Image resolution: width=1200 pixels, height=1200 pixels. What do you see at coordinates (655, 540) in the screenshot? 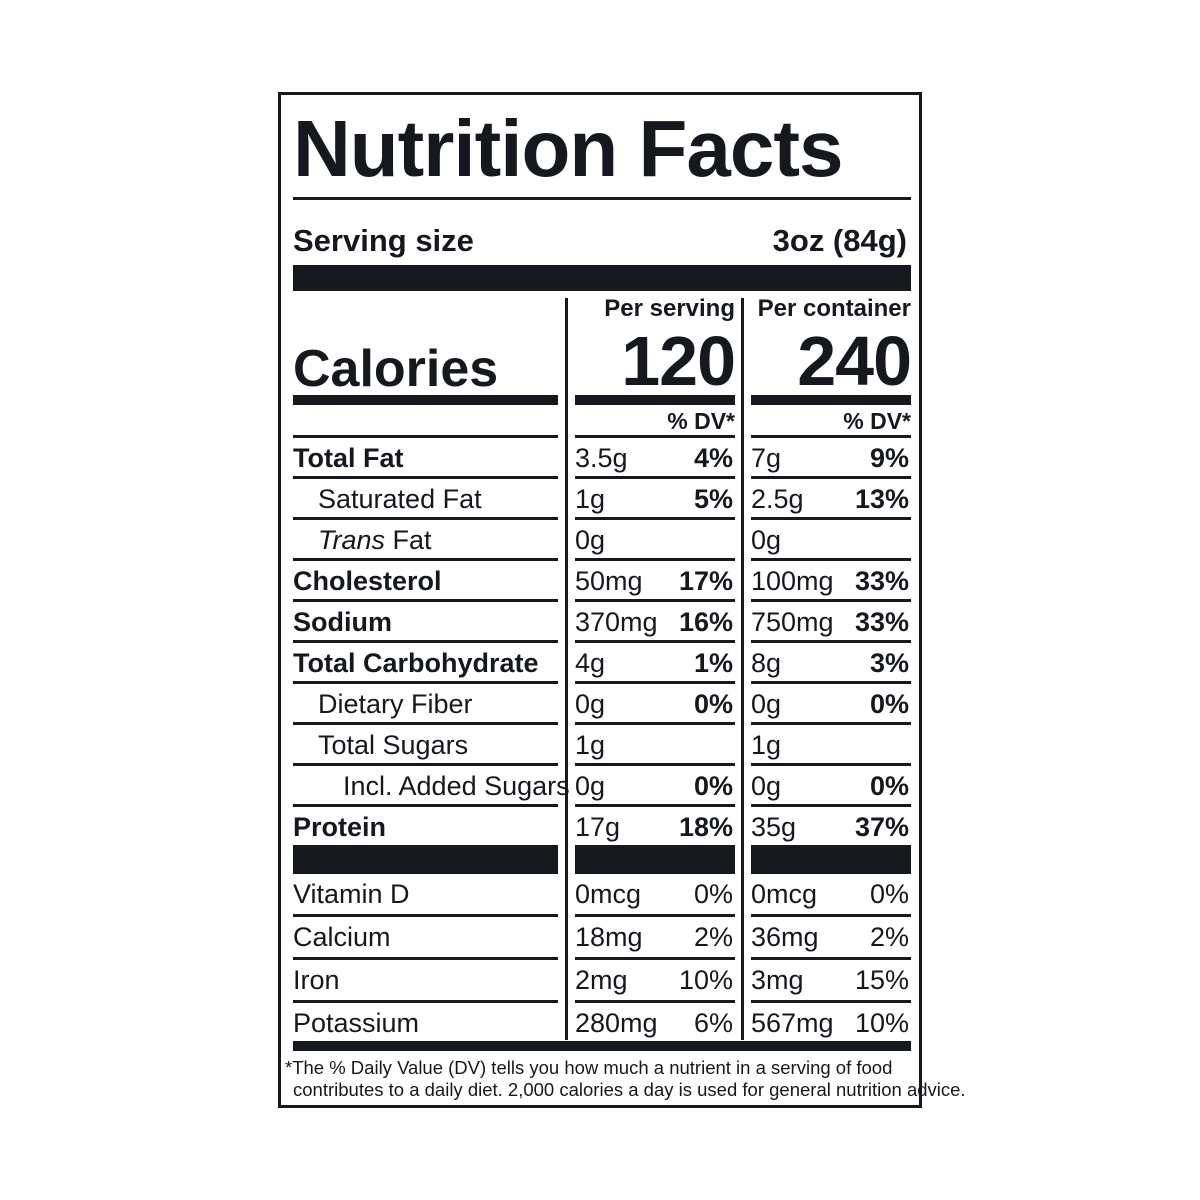
I see `nutrient-row-serving: 0g` at bounding box center [655, 540].